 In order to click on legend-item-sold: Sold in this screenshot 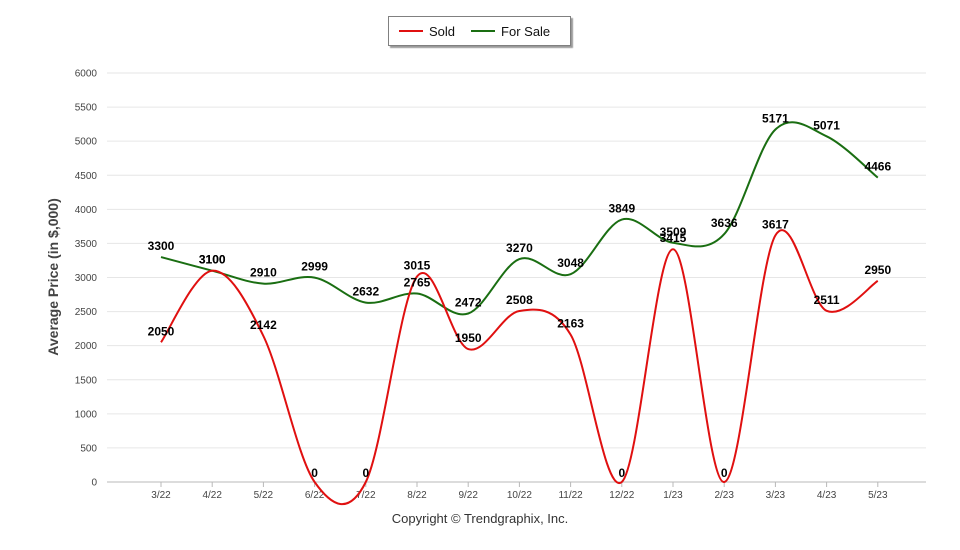, I will do `click(427, 31)`.